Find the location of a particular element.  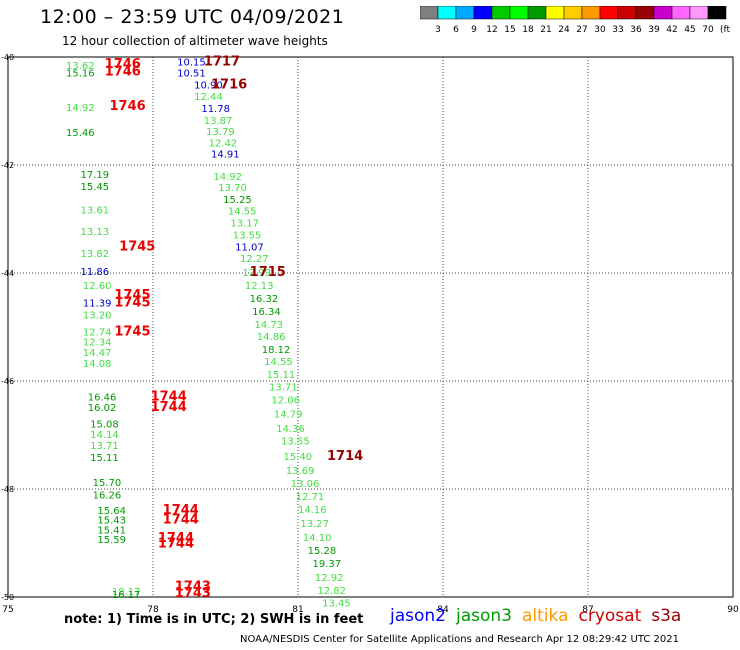

x-tick-label: 75 is located at coordinates (7, 610).